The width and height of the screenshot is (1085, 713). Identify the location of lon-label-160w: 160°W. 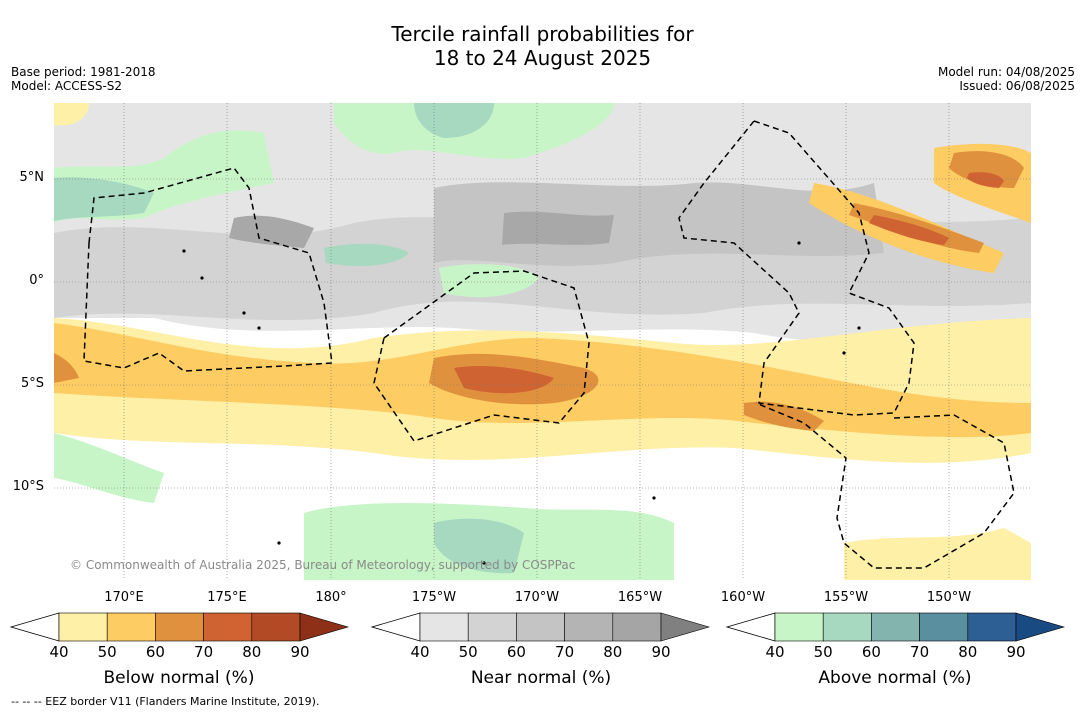
(743, 597).